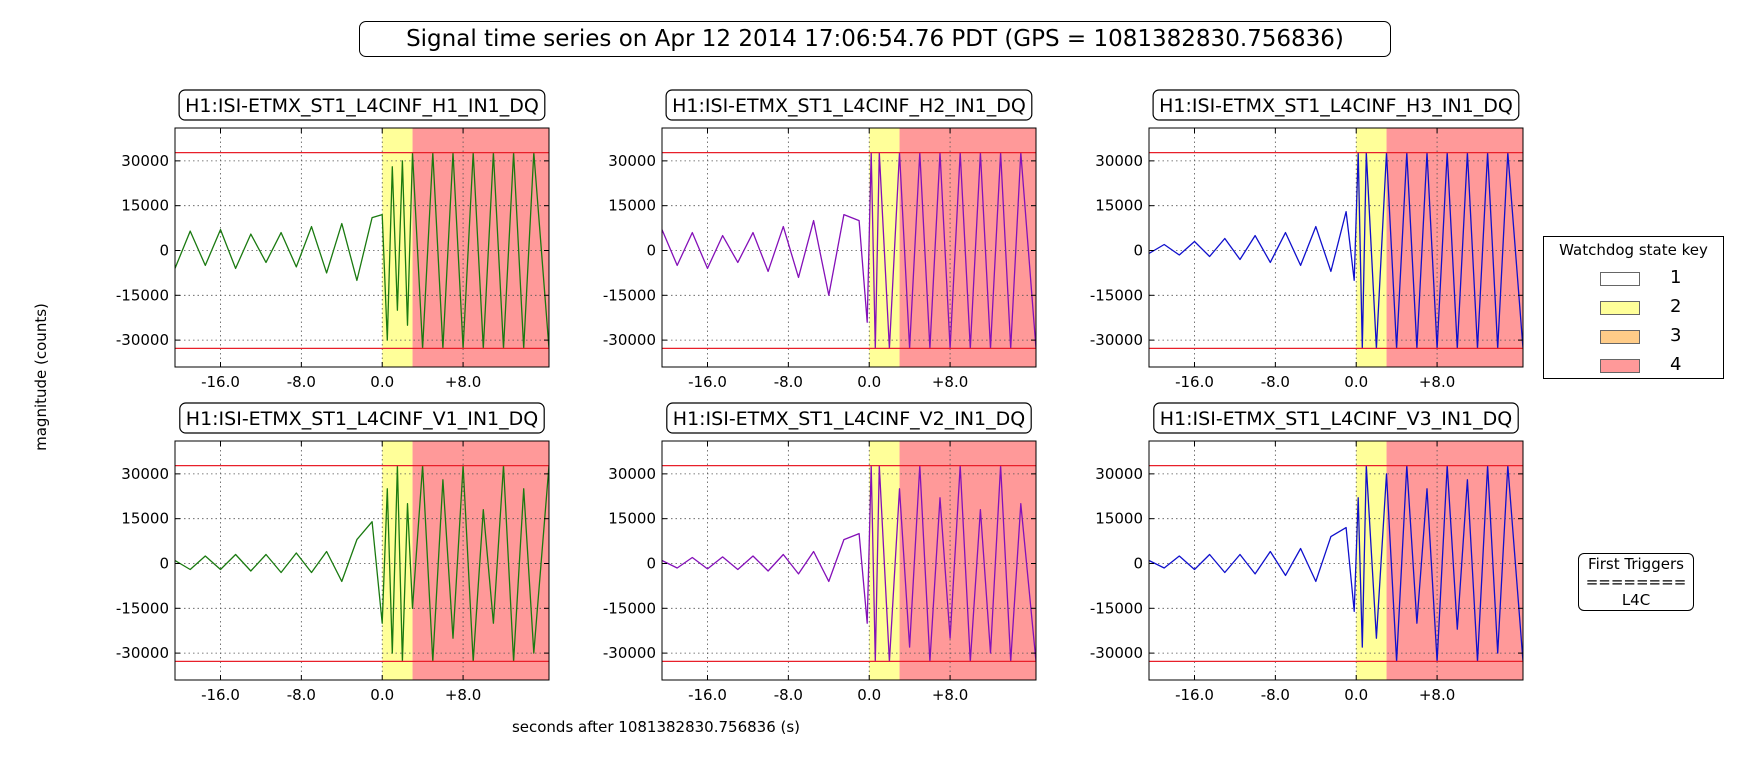  I want to click on subplot-title: H1:ISI-ETMX_ST1_L4CINF_H1_IN1_DQ, so click(362, 106).